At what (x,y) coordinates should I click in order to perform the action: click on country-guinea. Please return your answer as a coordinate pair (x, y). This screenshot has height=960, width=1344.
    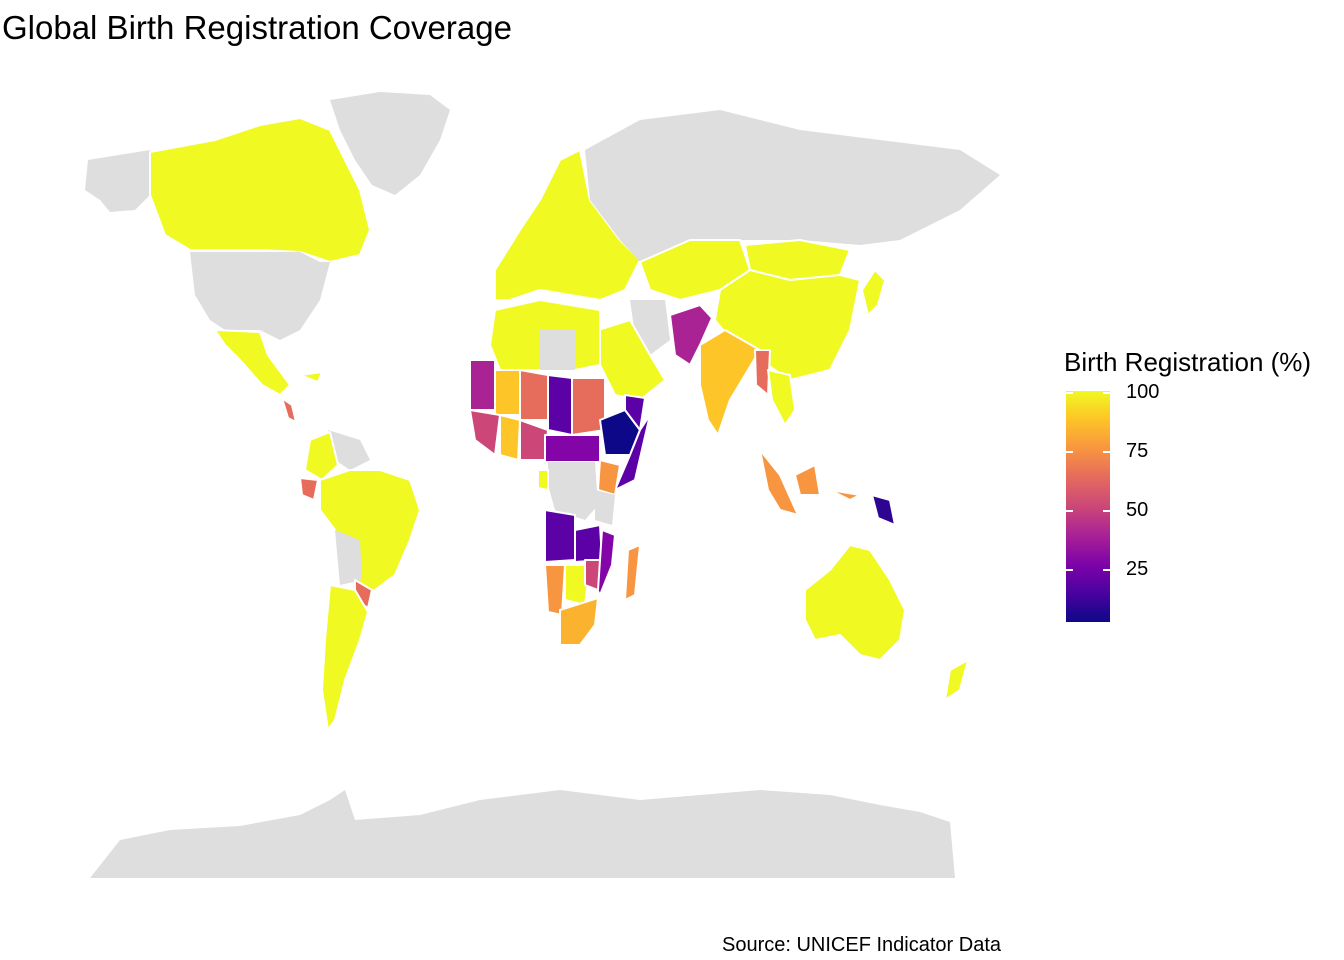
    Looking at the image, I should click on (485, 432).